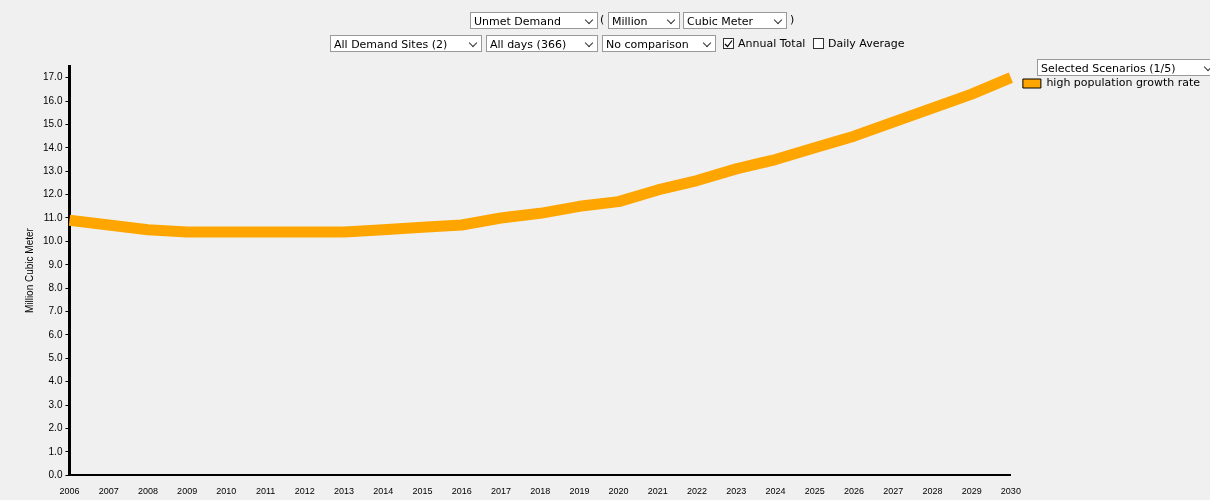 This screenshot has width=1210, height=500. I want to click on text: Cubic Meter, so click(735, 20).